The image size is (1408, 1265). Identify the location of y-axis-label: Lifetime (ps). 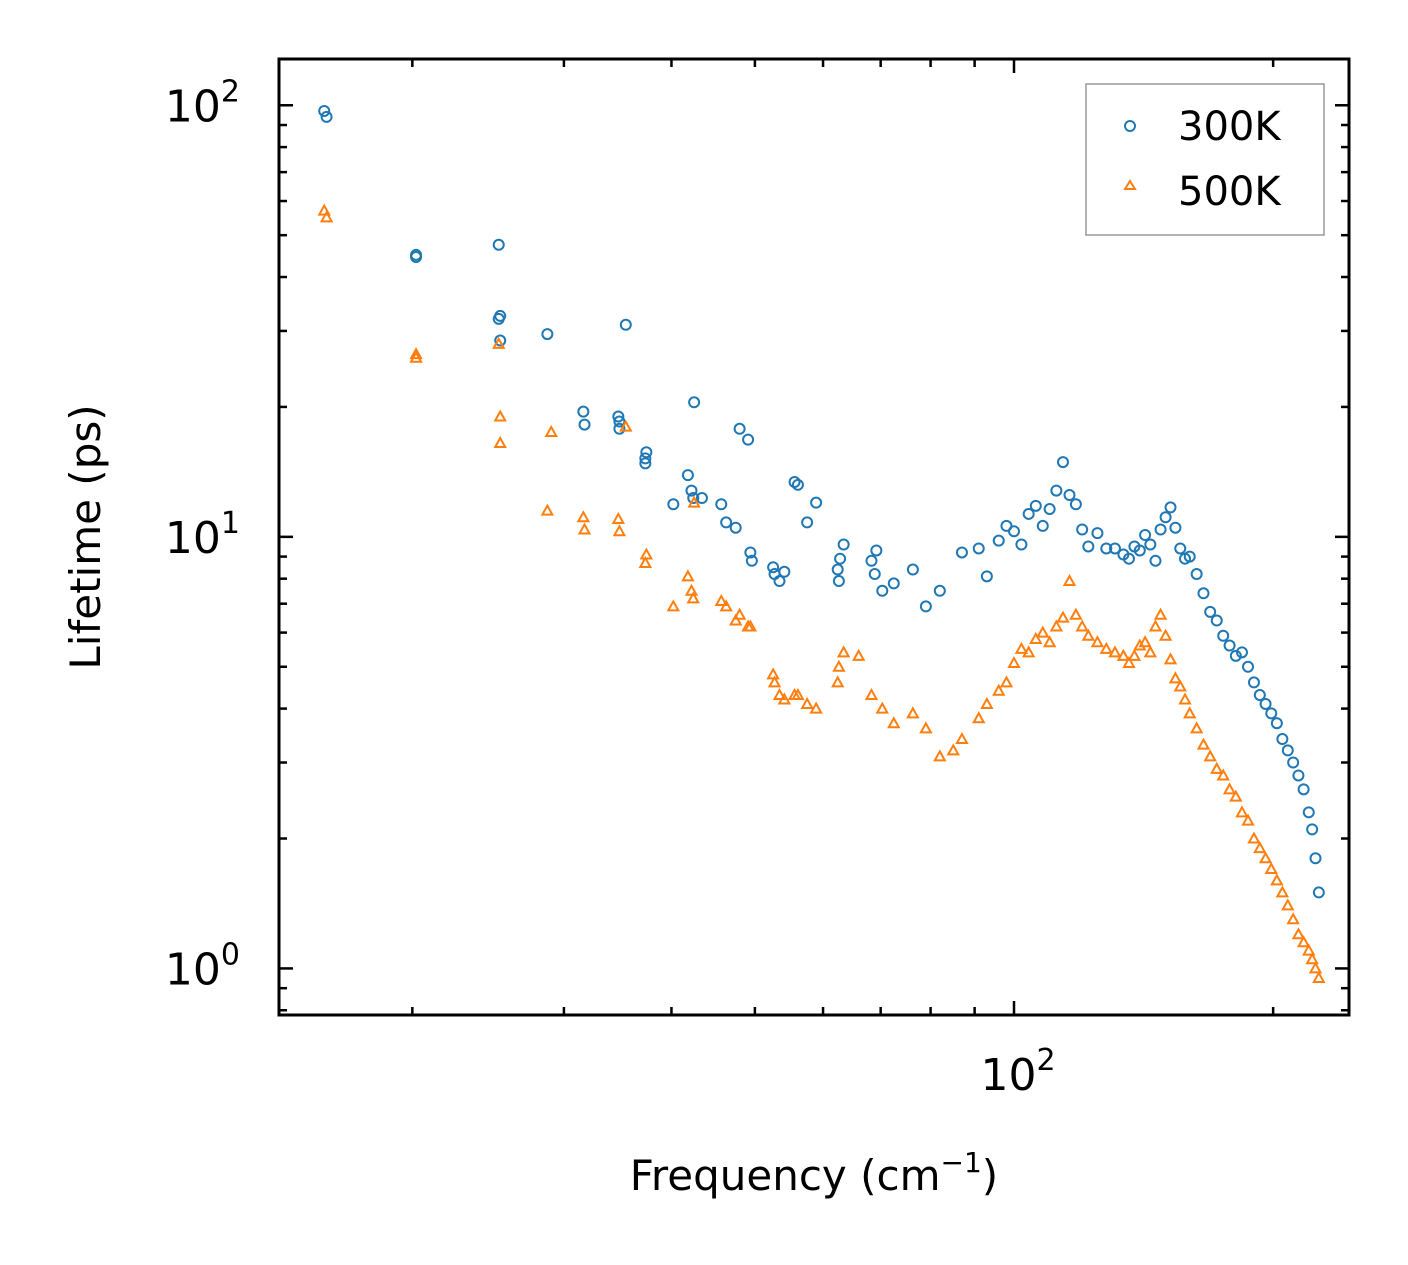
(85, 536).